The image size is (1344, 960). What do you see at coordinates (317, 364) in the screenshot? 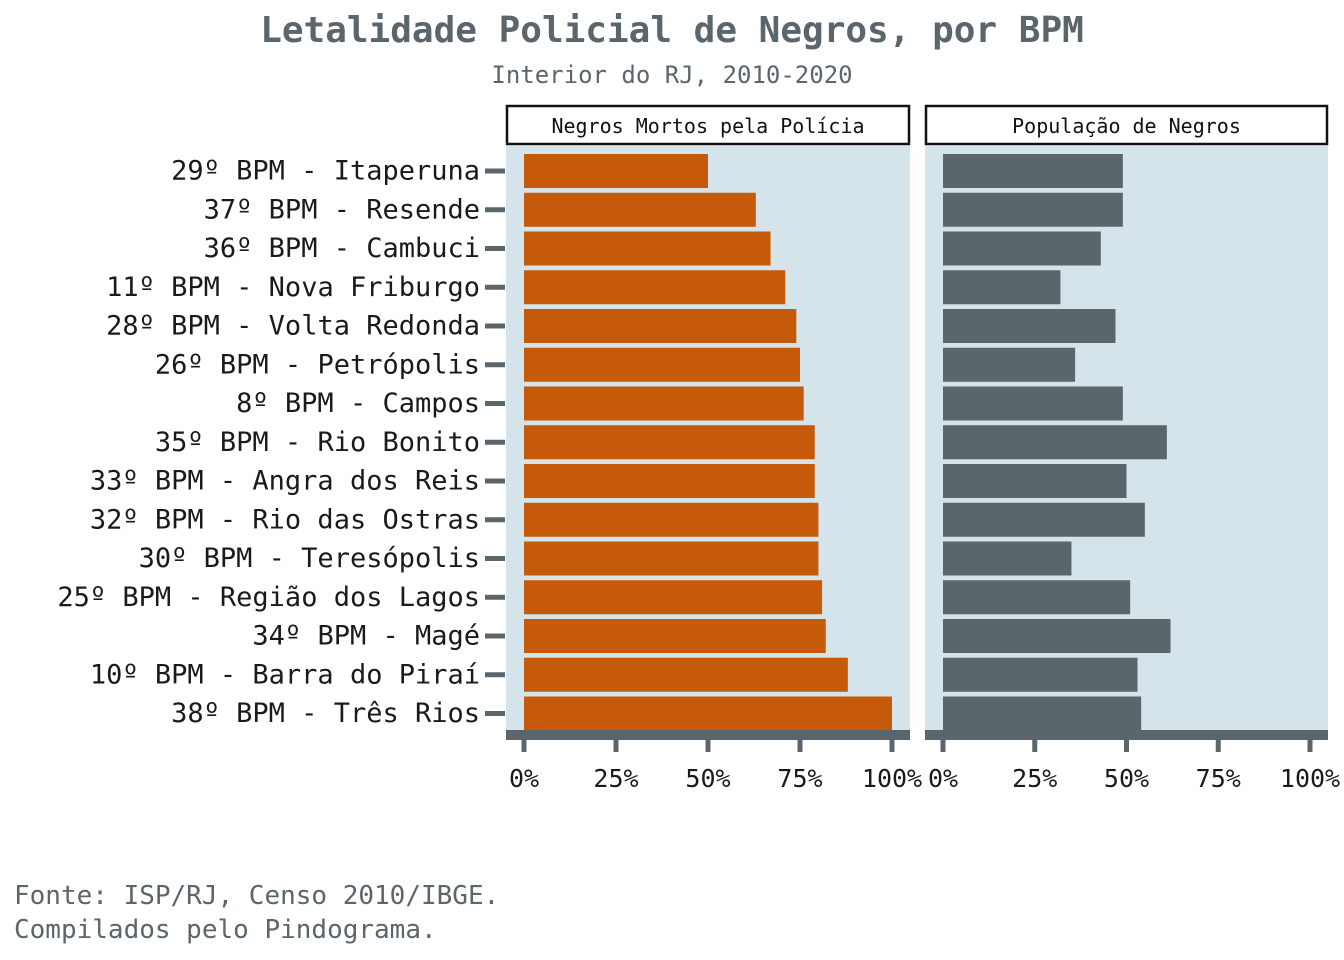
I see `category-label: 26º BPM - Petrópolis` at bounding box center [317, 364].